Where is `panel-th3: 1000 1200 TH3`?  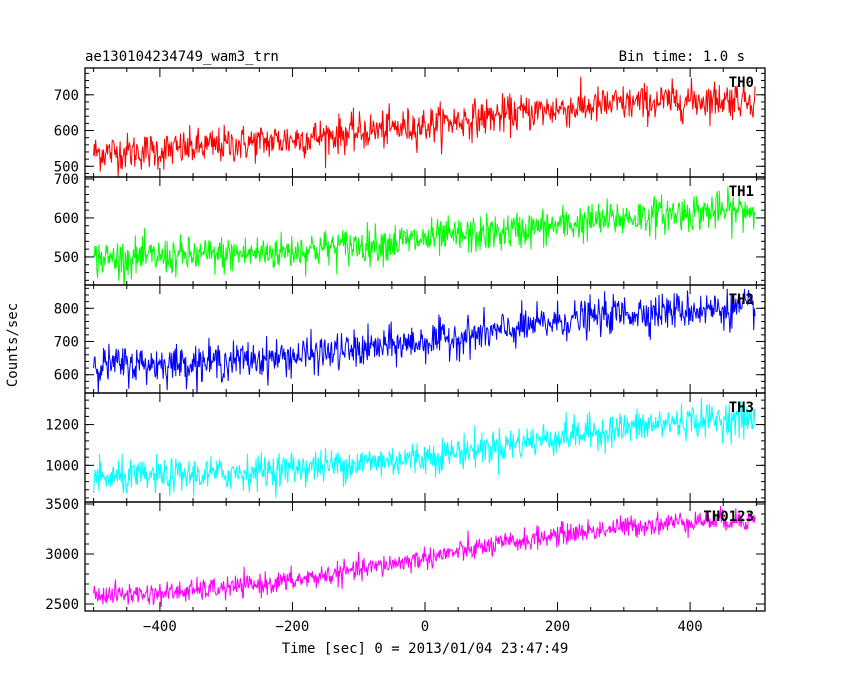 panel-th3: 1000 1200 TH3 is located at coordinates (405, 447).